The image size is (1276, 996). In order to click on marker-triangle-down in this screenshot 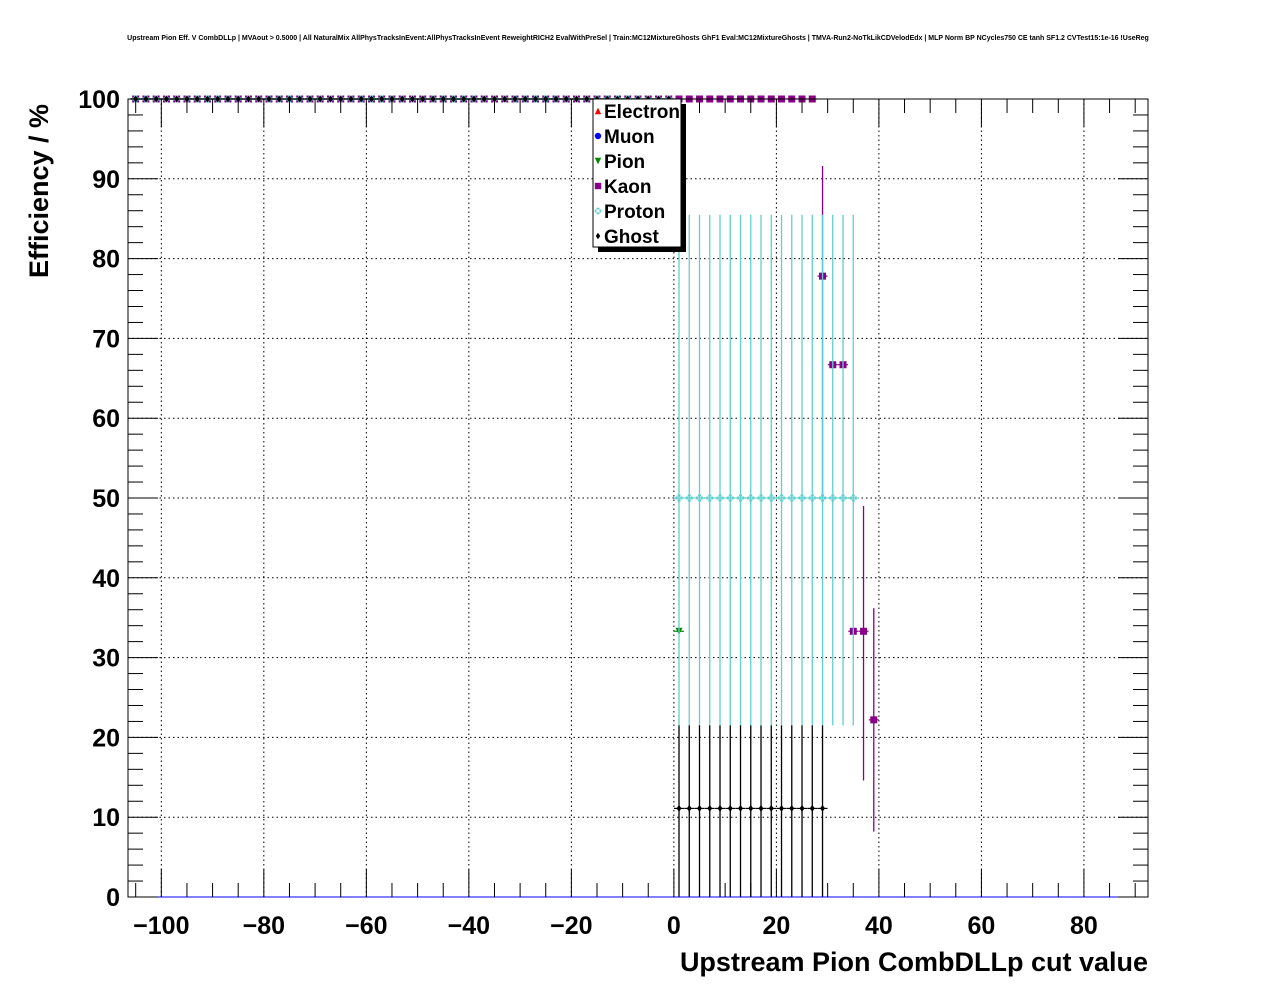, I will do `click(598, 161)`.